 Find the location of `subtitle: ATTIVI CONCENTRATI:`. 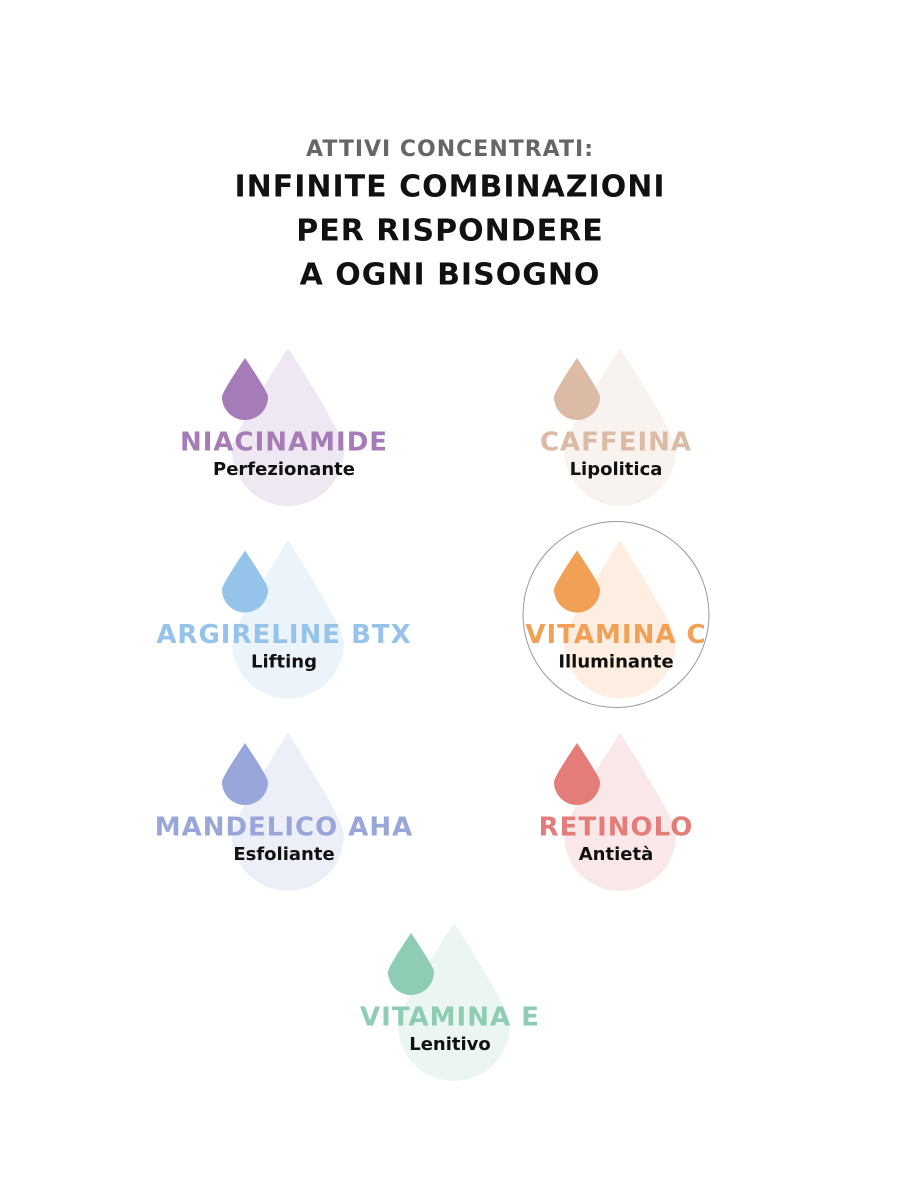

subtitle: ATTIVI CONCENTRATI: is located at coordinates (450, 149).